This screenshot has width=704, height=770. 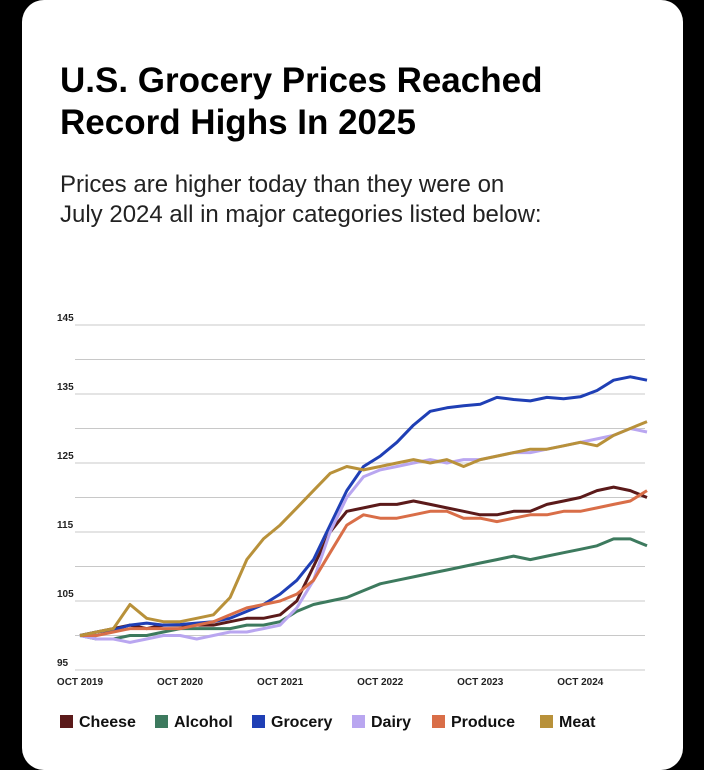 I want to click on x-tick-label: OCT 2024, so click(x=580, y=682).